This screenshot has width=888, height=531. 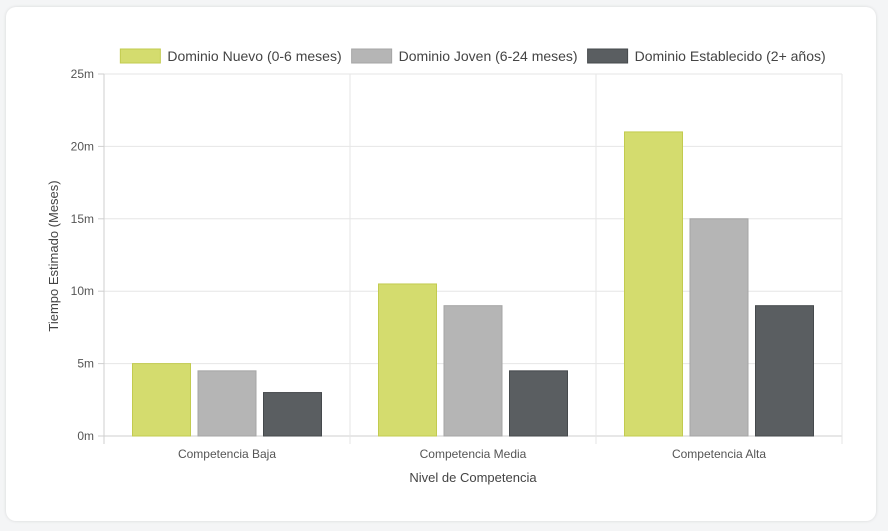 I want to click on y-axis-title: Tiempo Estimado (Meses), so click(x=53, y=255).